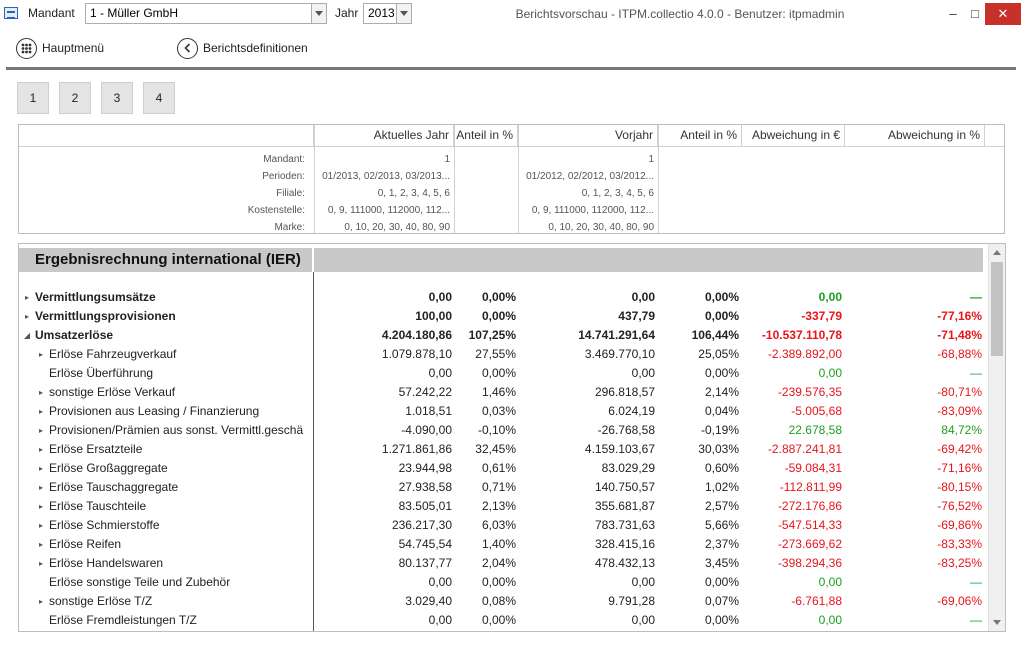  What do you see at coordinates (95, 297) in the screenshot?
I see `row-label: Vermittlungsumsätze` at bounding box center [95, 297].